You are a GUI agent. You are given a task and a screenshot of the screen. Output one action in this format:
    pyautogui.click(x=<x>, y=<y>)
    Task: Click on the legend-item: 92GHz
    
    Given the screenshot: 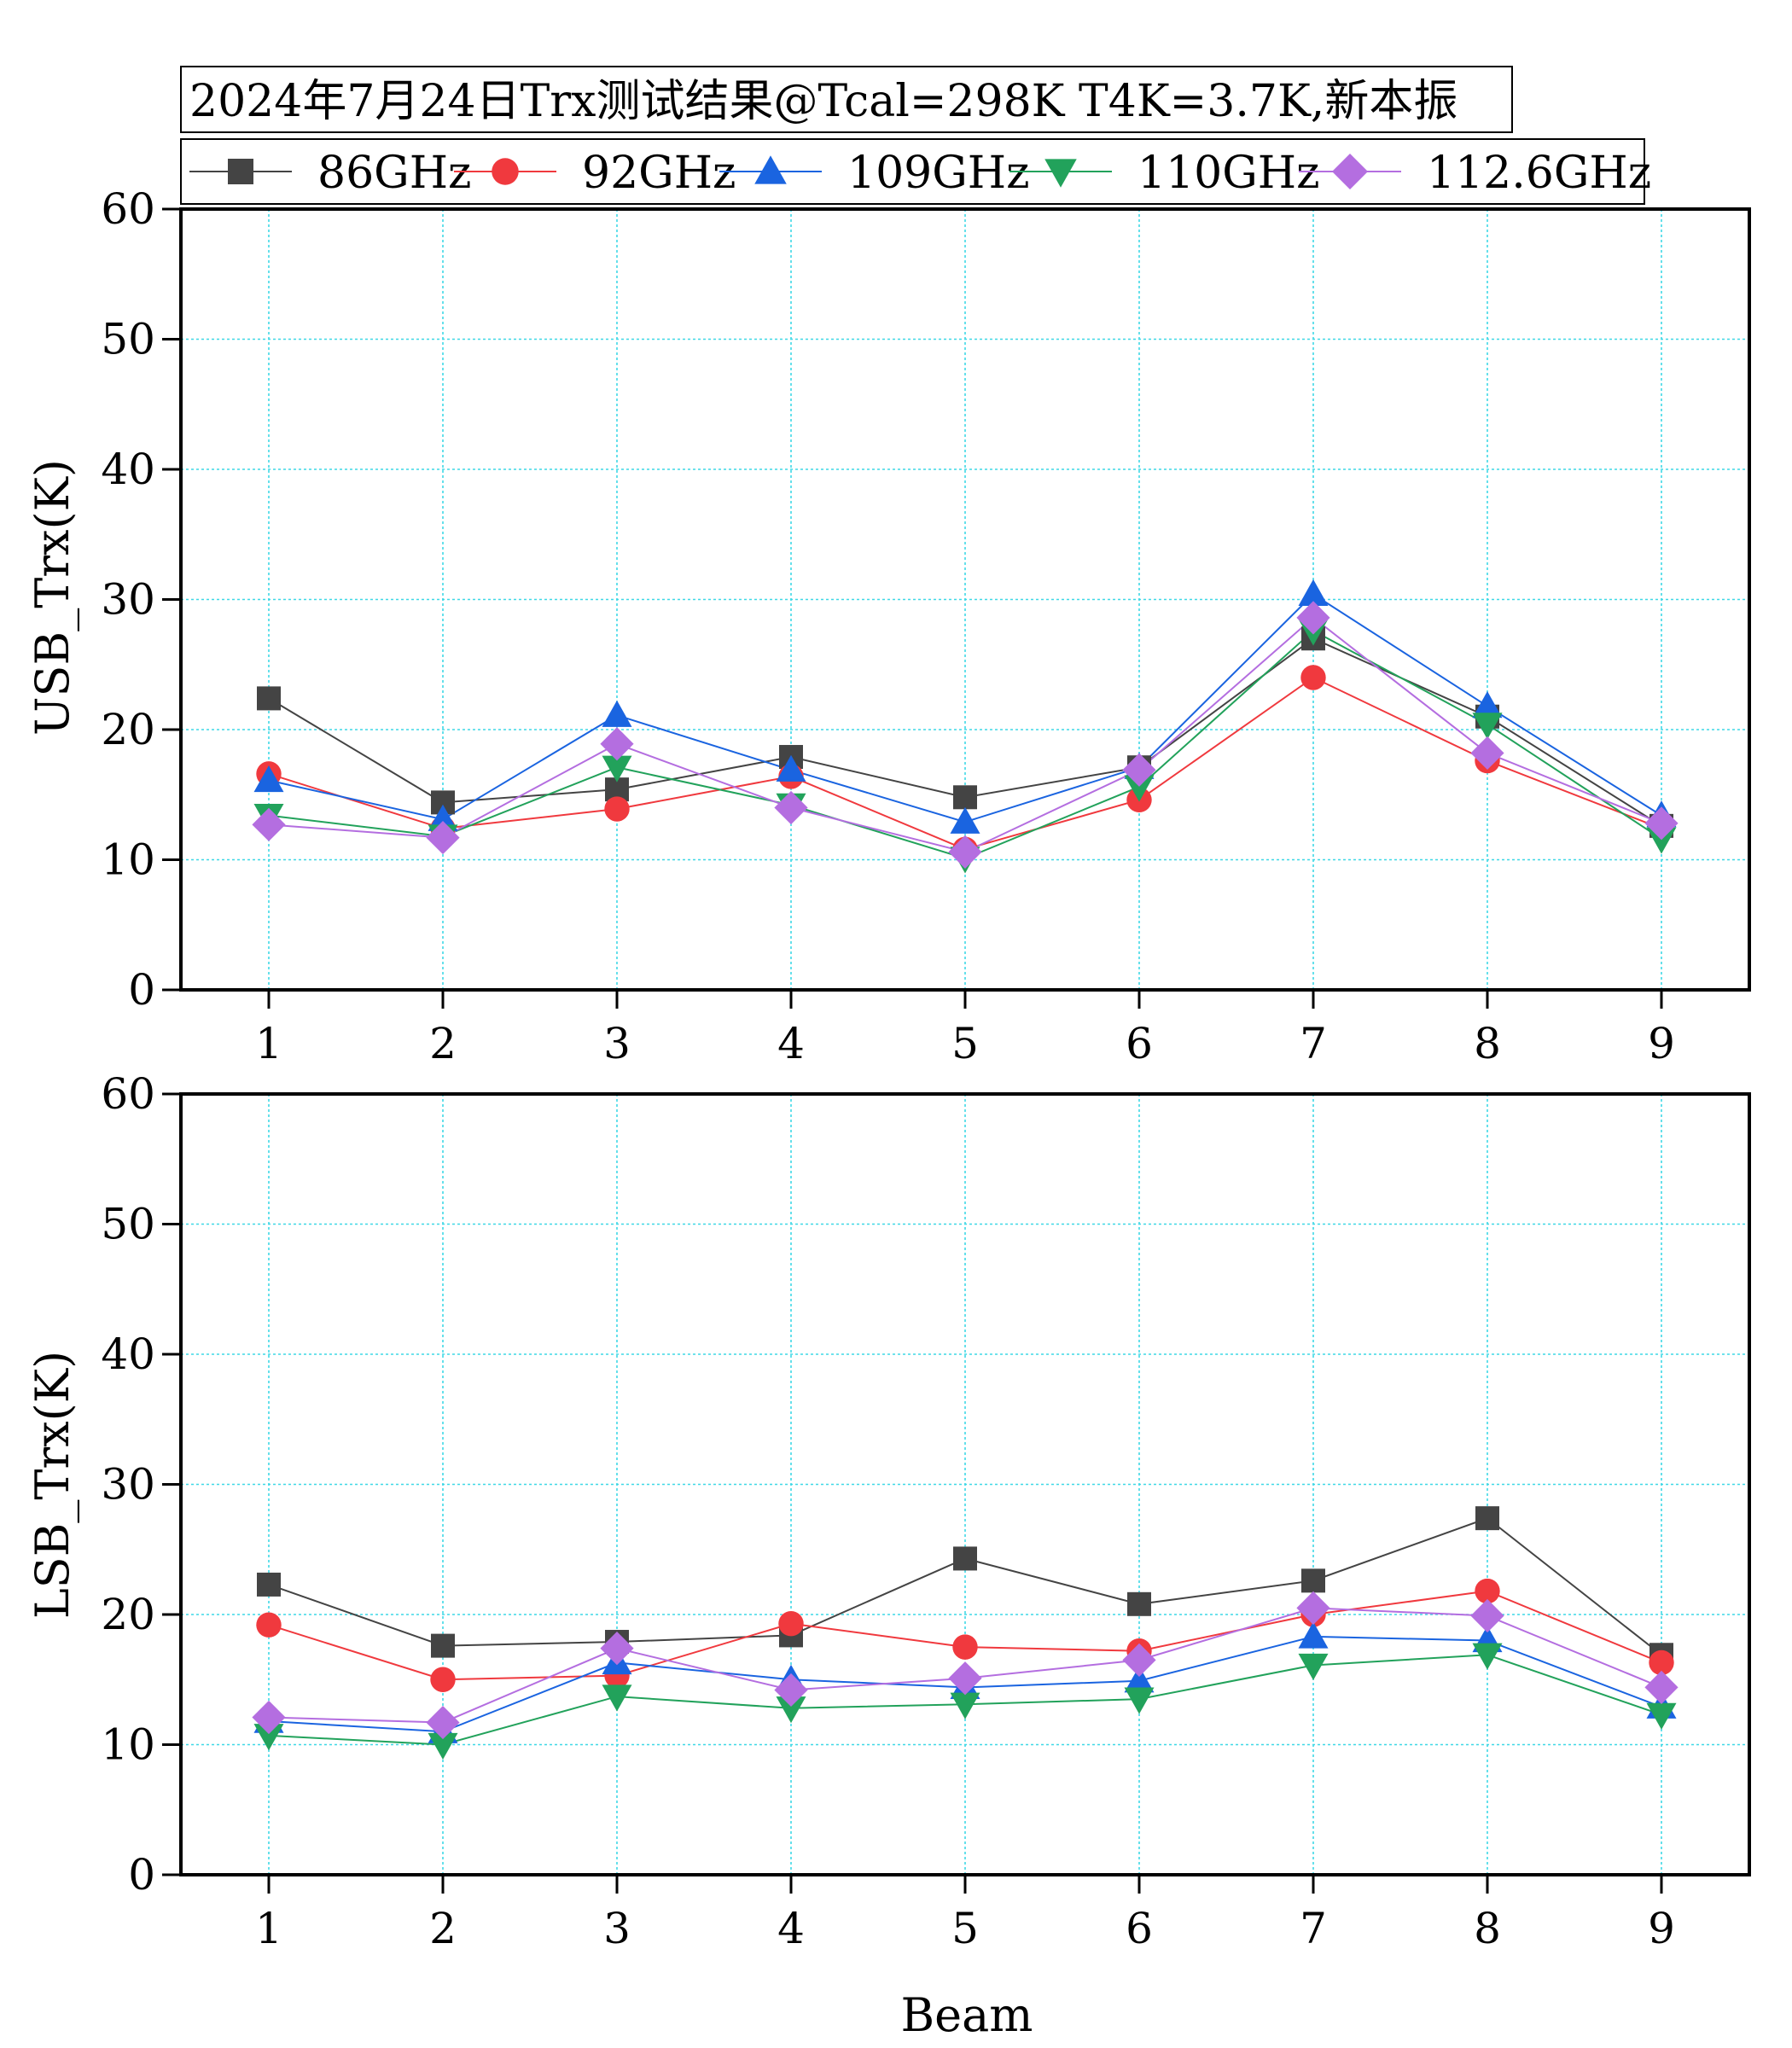 What is the action you would take?
    pyautogui.click(x=595, y=173)
    